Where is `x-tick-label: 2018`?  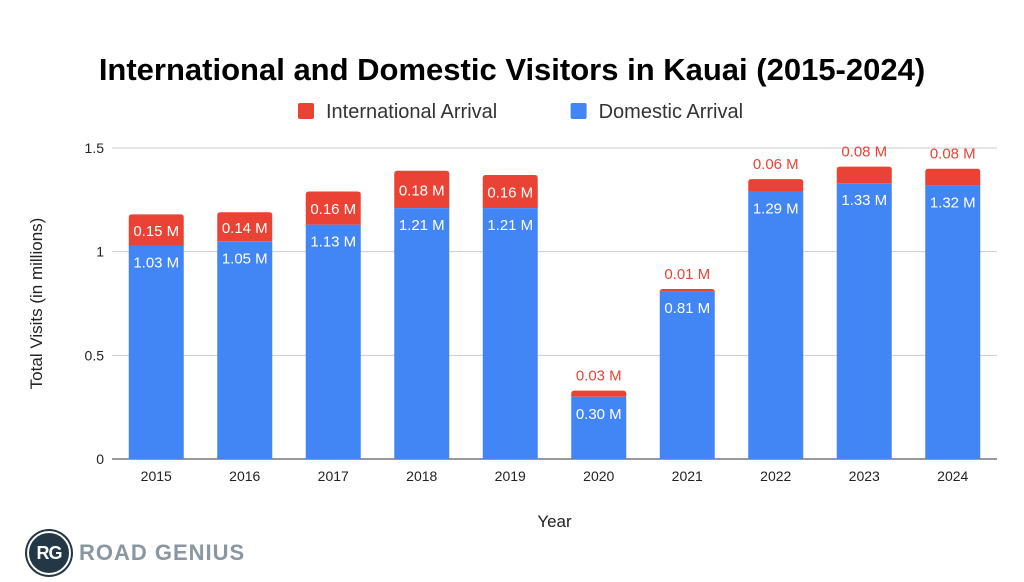
x-tick-label: 2018 is located at coordinates (421, 476).